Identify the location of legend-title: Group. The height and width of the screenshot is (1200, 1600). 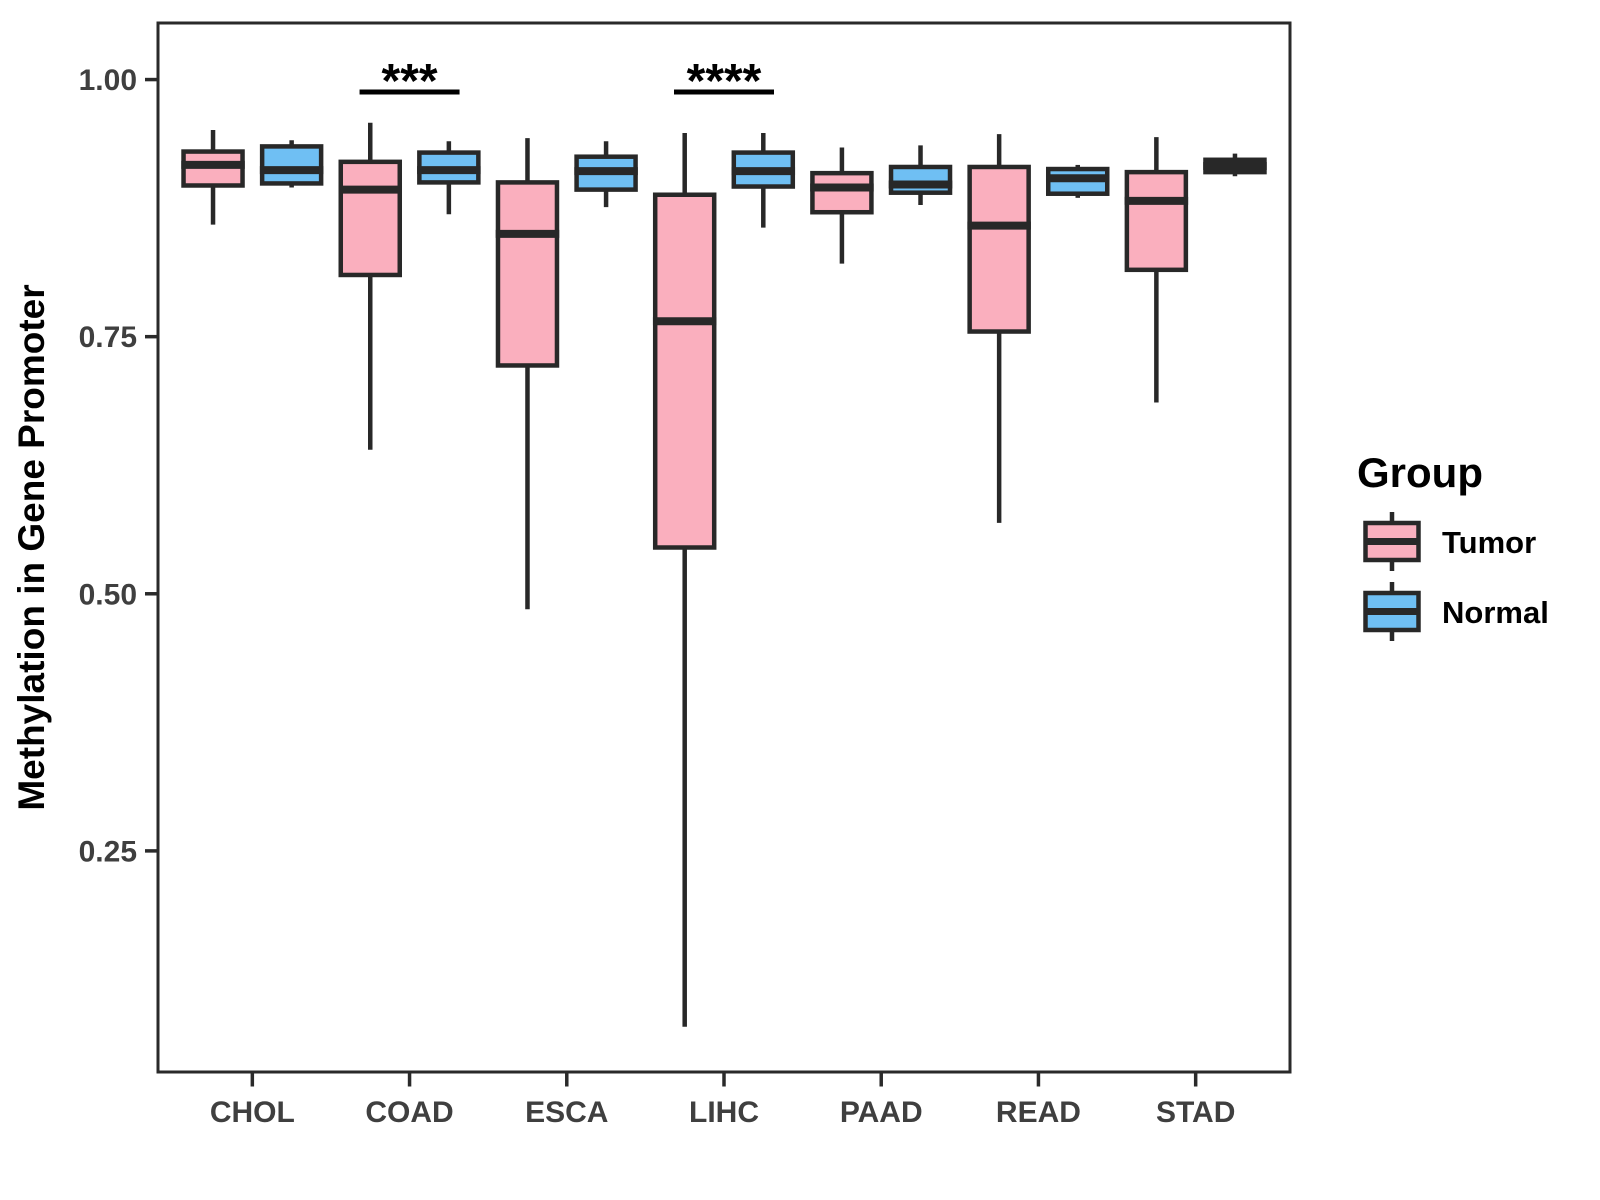
(1420, 472).